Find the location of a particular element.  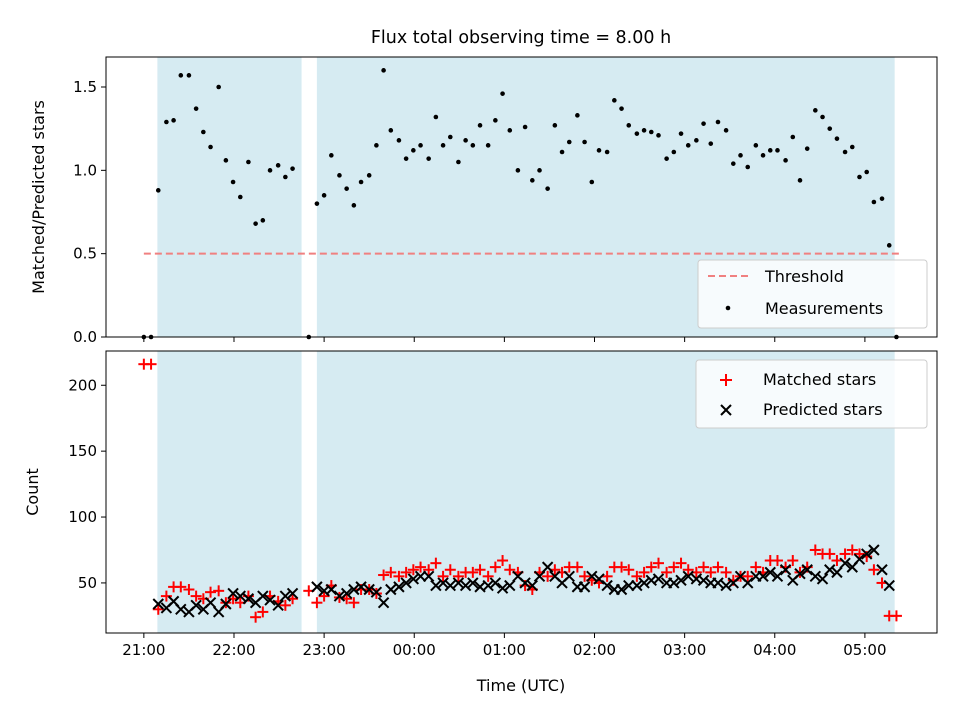

x-tick-label: 21:00 is located at coordinates (143, 650).